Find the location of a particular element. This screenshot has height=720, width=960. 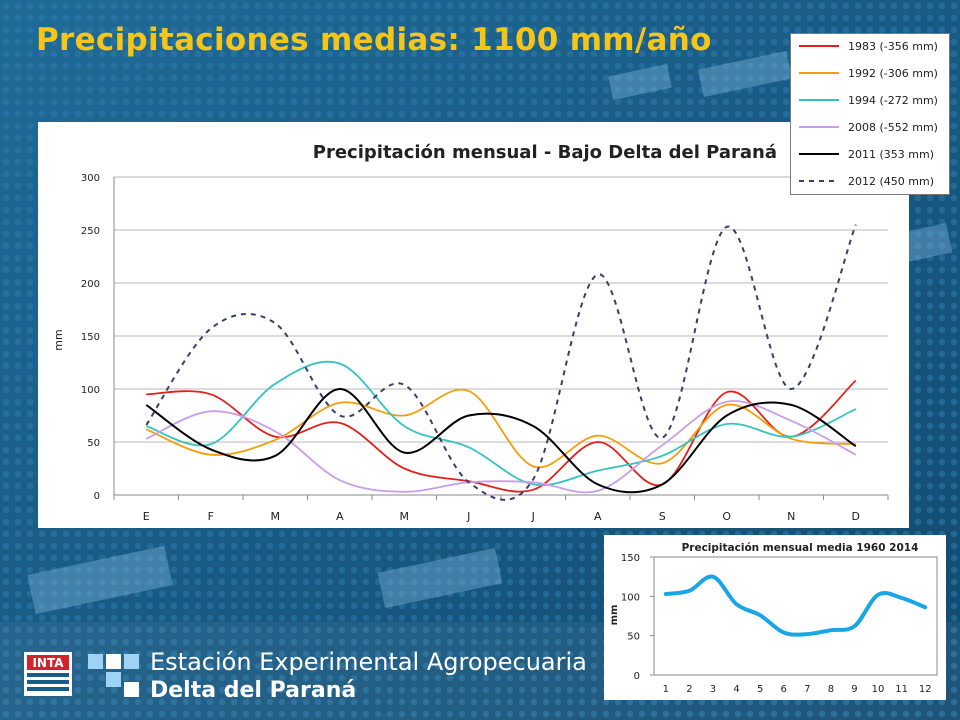

media-x-tick-label: 1 is located at coordinates (666, 689).